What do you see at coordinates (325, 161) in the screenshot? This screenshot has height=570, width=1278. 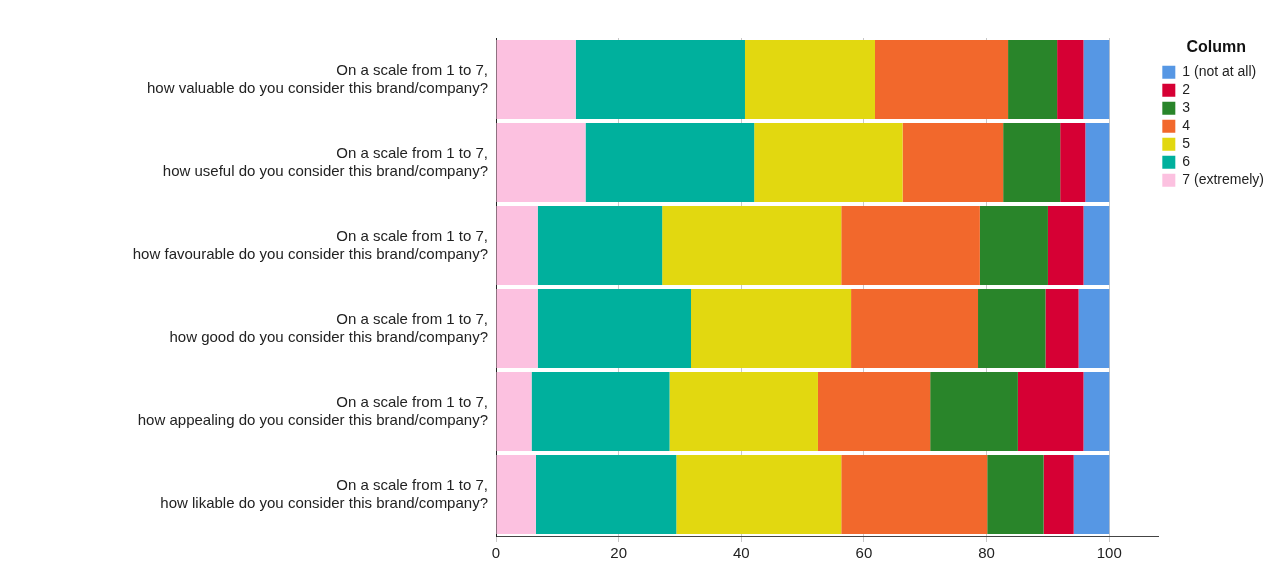 I see `y-tick-label: On a scale from 1 to 7, how useful do you consider this brand/company?` at bounding box center [325, 161].